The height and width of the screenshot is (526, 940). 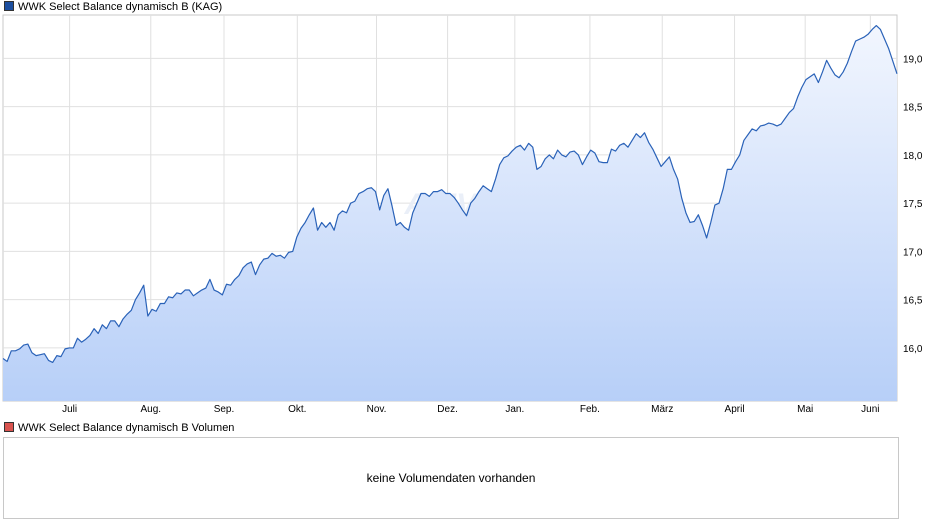 What do you see at coordinates (870, 409) in the screenshot?
I see `x-tick-label: Juni` at bounding box center [870, 409].